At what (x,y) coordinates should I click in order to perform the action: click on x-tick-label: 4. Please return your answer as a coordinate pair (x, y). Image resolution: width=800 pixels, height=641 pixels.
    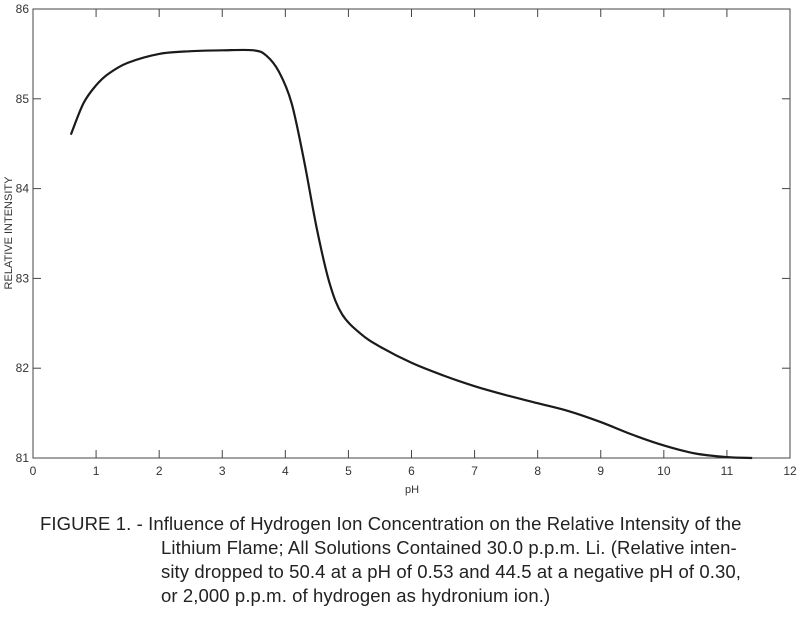
    Looking at the image, I should click on (285, 471).